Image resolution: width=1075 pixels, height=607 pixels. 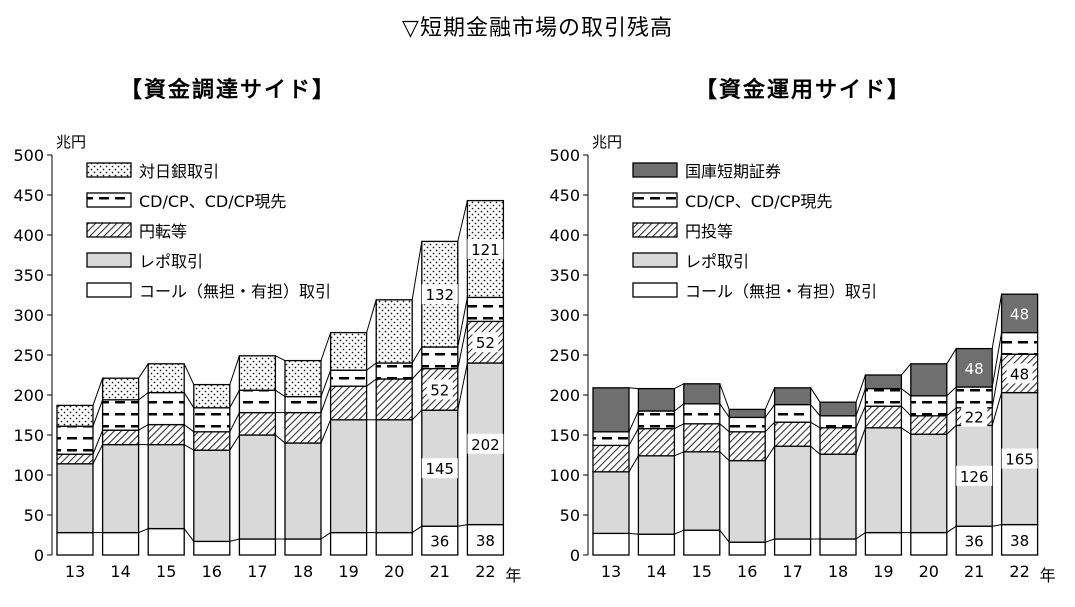 What do you see at coordinates (28, 195) in the screenshot?
I see `y-tick-label: 450` at bounding box center [28, 195].